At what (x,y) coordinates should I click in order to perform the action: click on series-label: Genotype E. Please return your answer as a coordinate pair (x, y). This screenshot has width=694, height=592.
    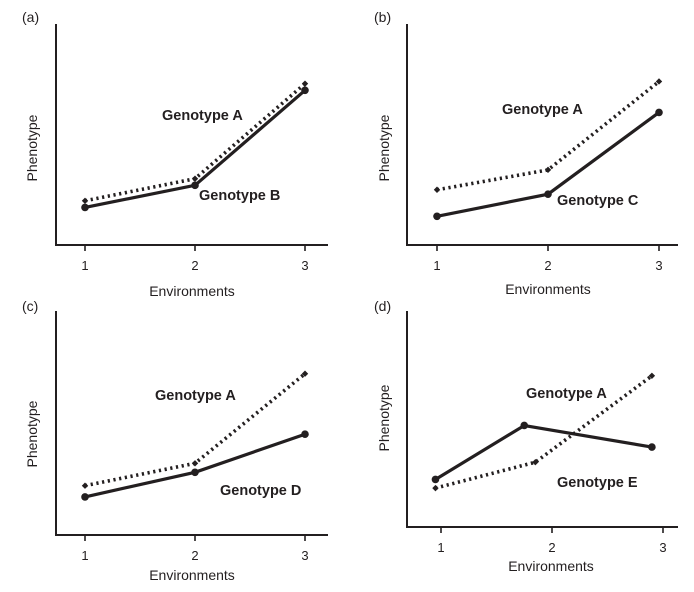
    Looking at the image, I should click on (597, 483).